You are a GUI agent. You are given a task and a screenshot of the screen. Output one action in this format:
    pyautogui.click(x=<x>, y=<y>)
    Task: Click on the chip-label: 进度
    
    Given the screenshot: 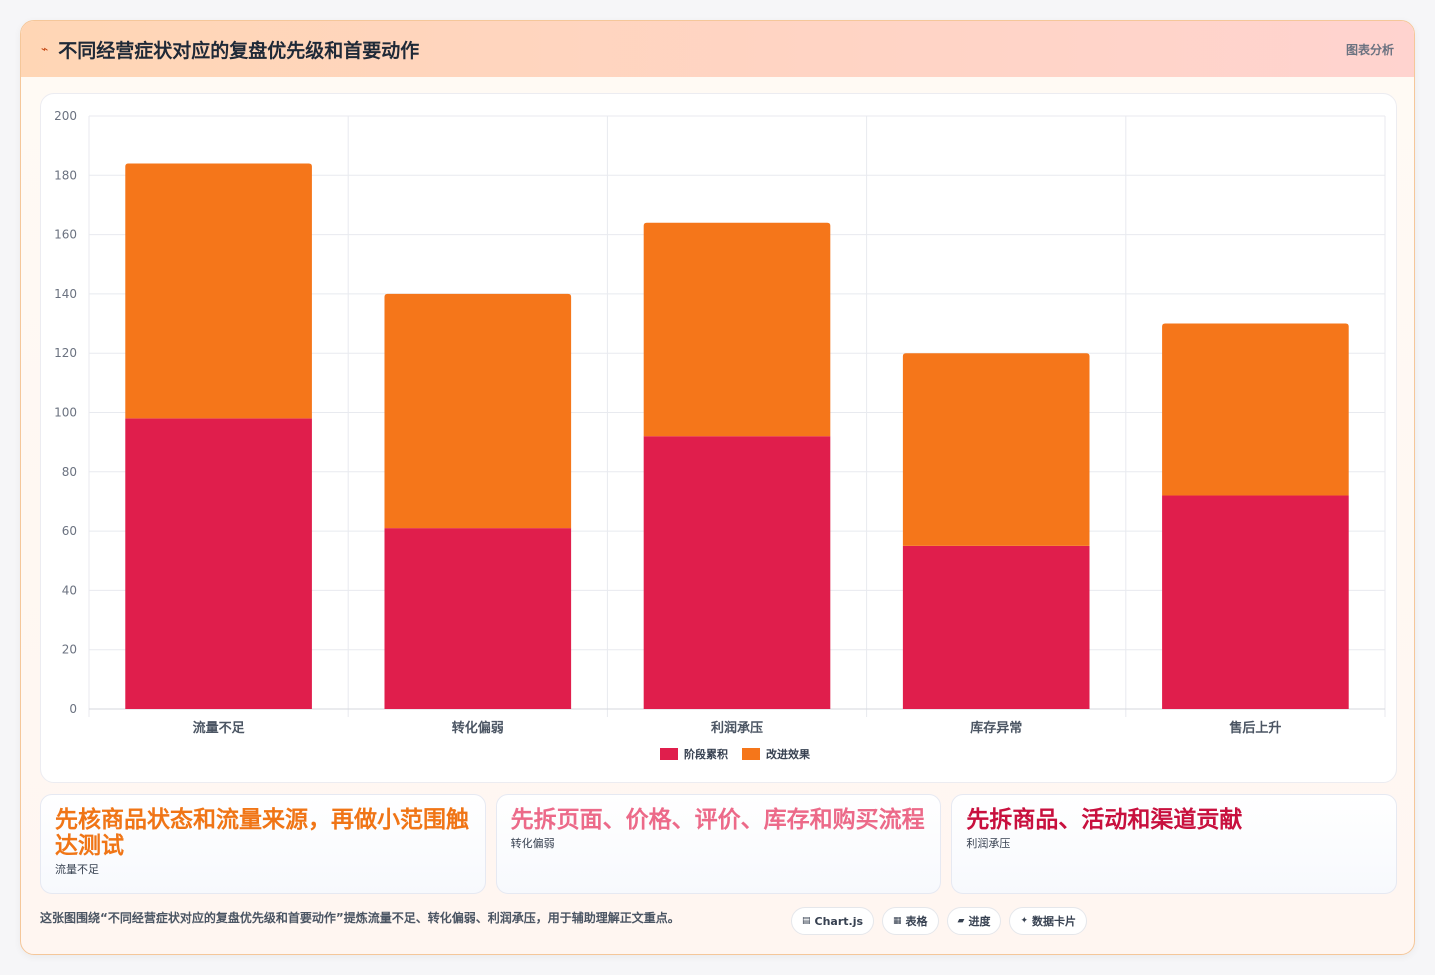 What is the action you would take?
    pyautogui.click(x=979, y=921)
    